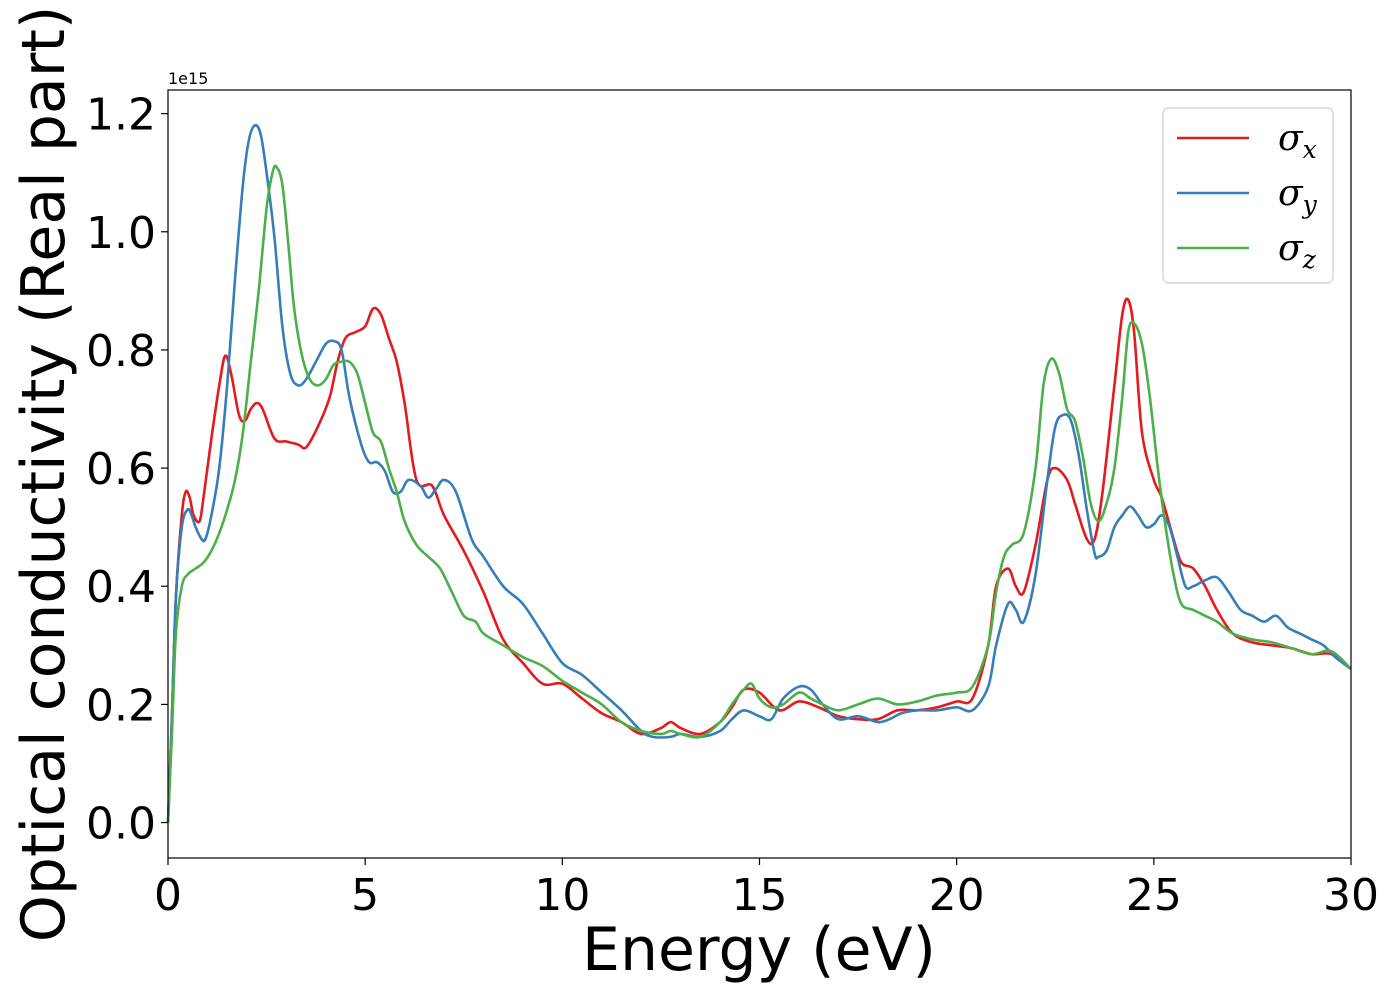 The width and height of the screenshot is (1400, 1000). I want to click on y-tick-label: 1.2, so click(121, 115).